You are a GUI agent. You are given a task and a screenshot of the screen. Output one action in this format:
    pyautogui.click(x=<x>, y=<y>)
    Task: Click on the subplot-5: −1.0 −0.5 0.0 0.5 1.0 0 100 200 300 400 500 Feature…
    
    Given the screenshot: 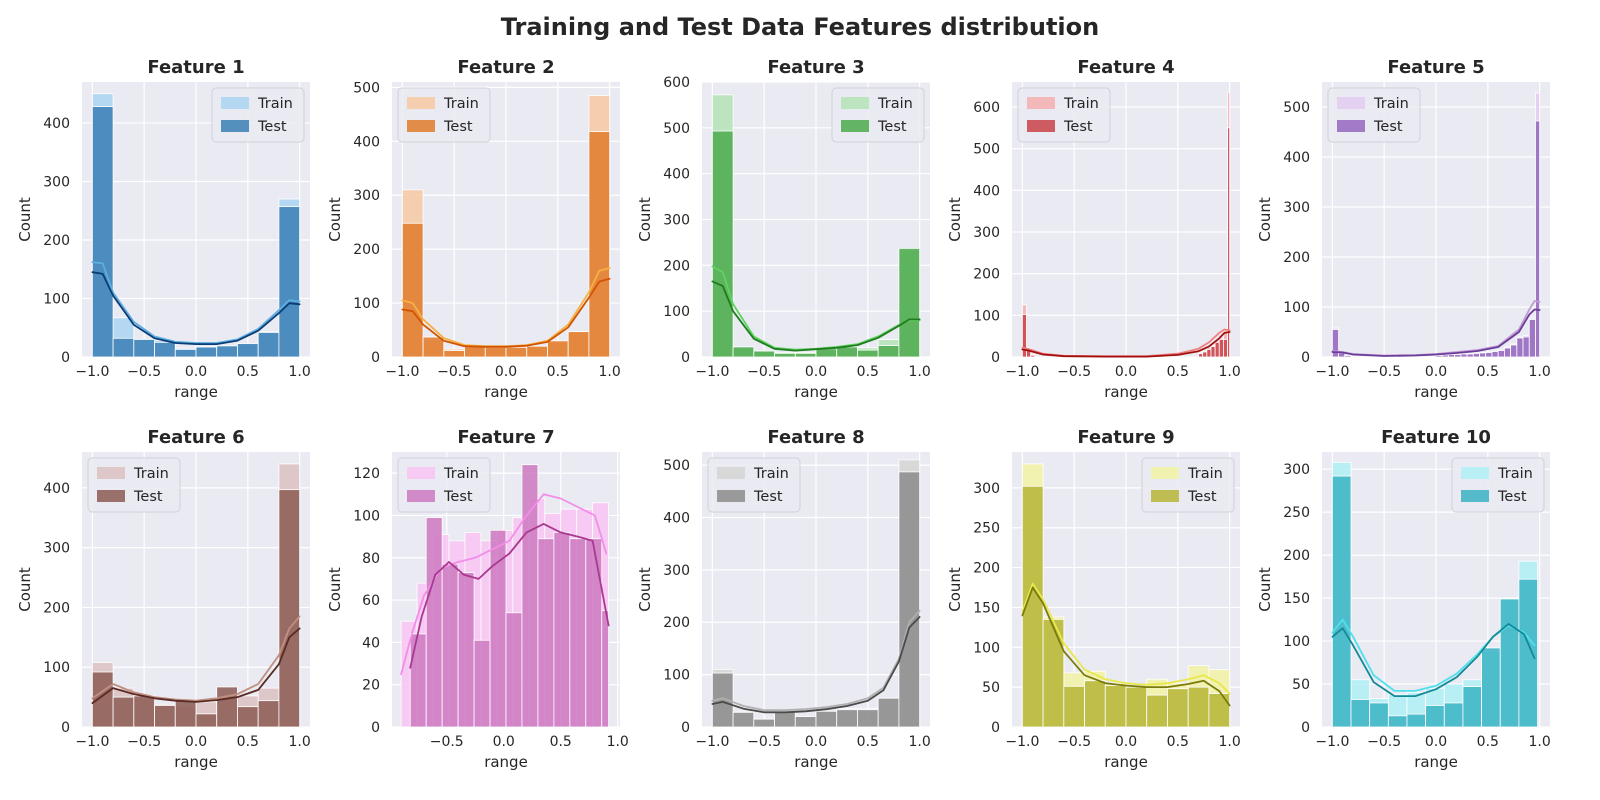 What is the action you would take?
    pyautogui.click(x=1403, y=229)
    